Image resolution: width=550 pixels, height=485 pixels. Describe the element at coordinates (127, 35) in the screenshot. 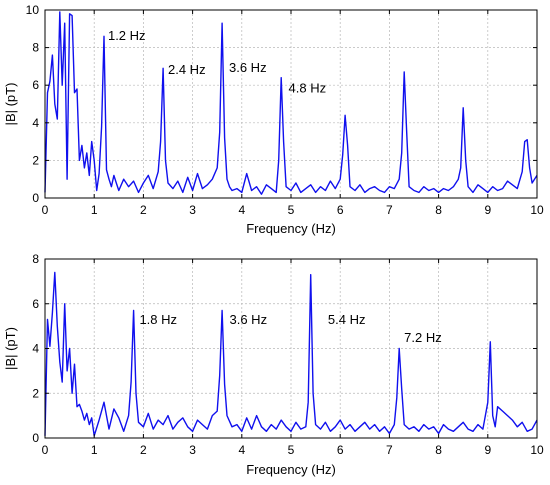

I see `peak-annotation: 1.2 Hz` at that location.